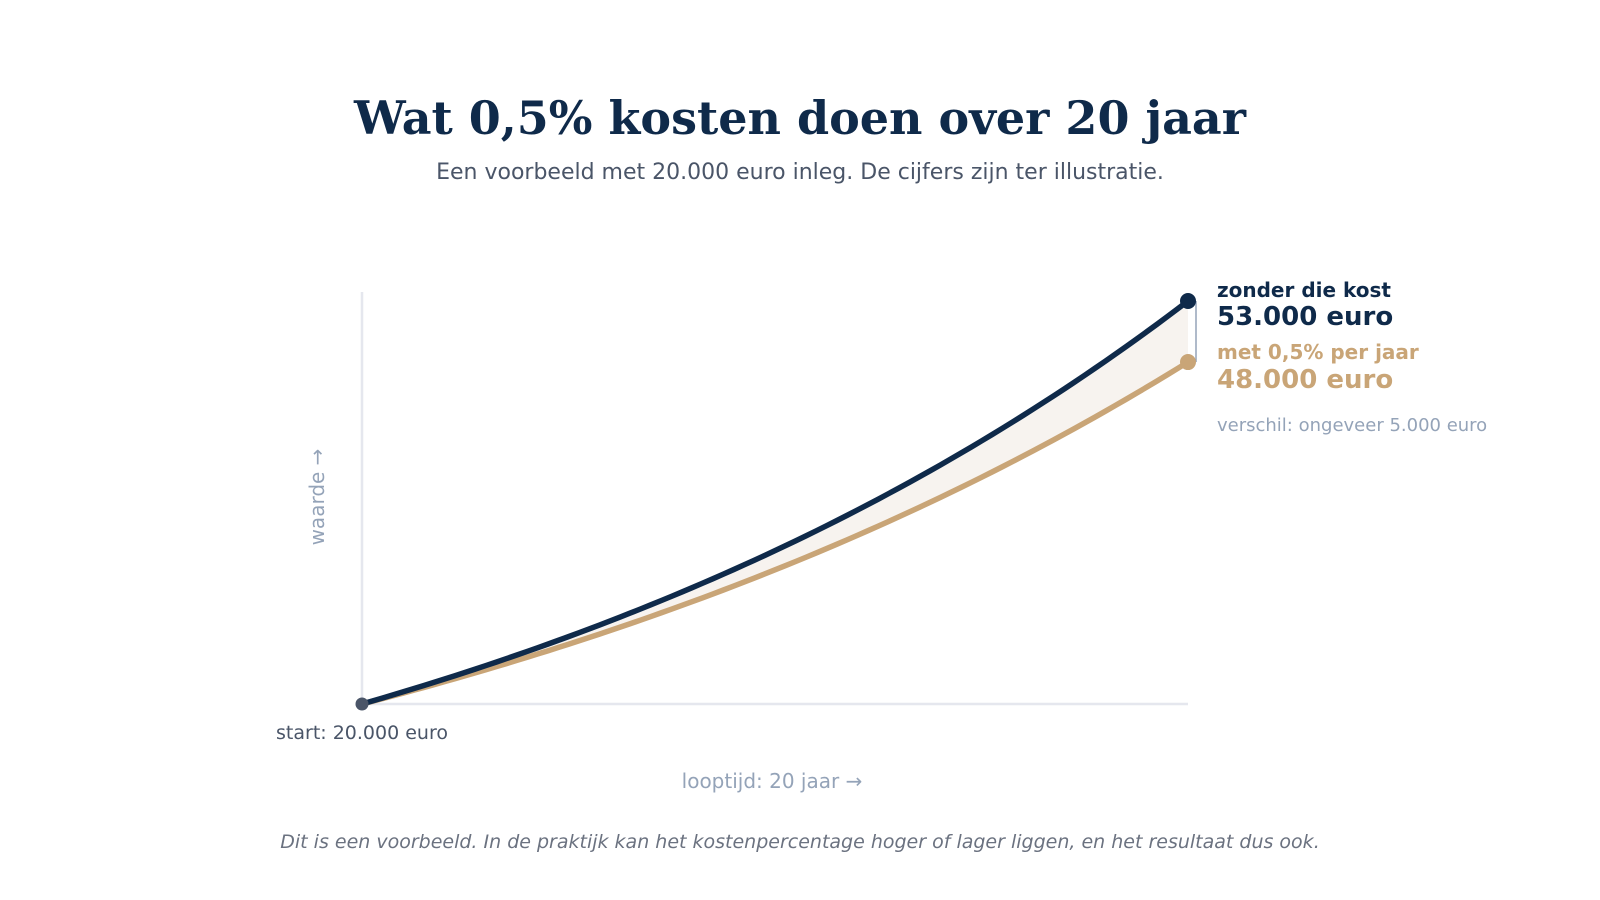 The image size is (1600, 900). I want to click on end-value-with-cost: 48.000 euro, so click(1305, 380).